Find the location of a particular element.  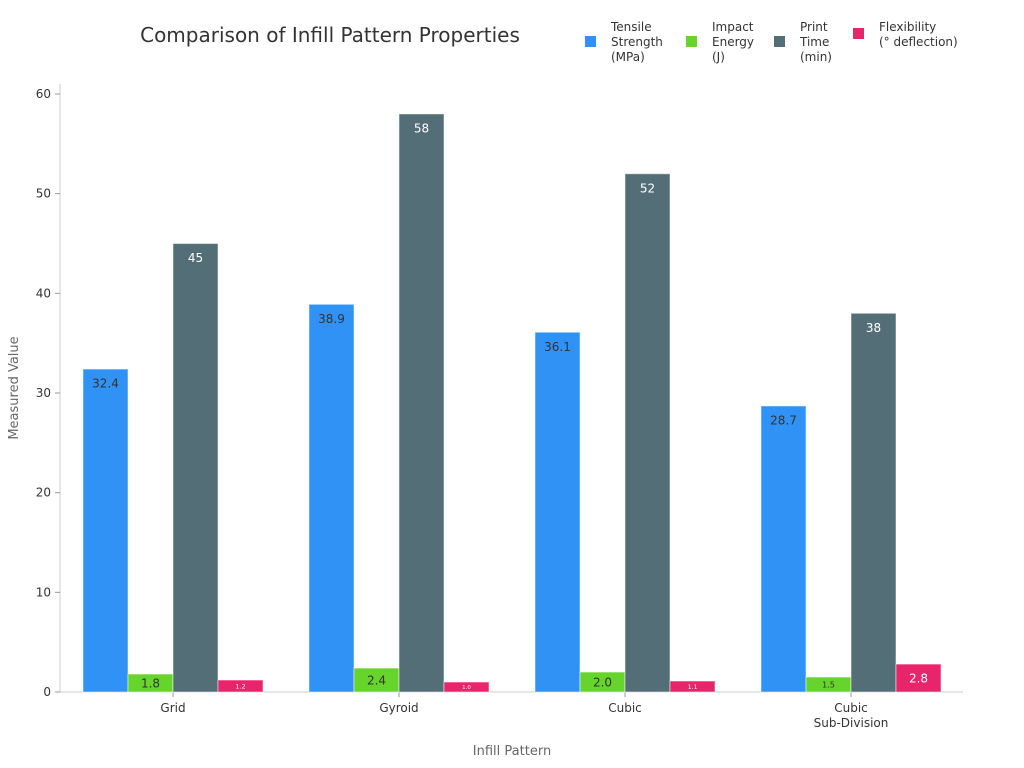

data-label: 28.7 is located at coordinates (783, 421).